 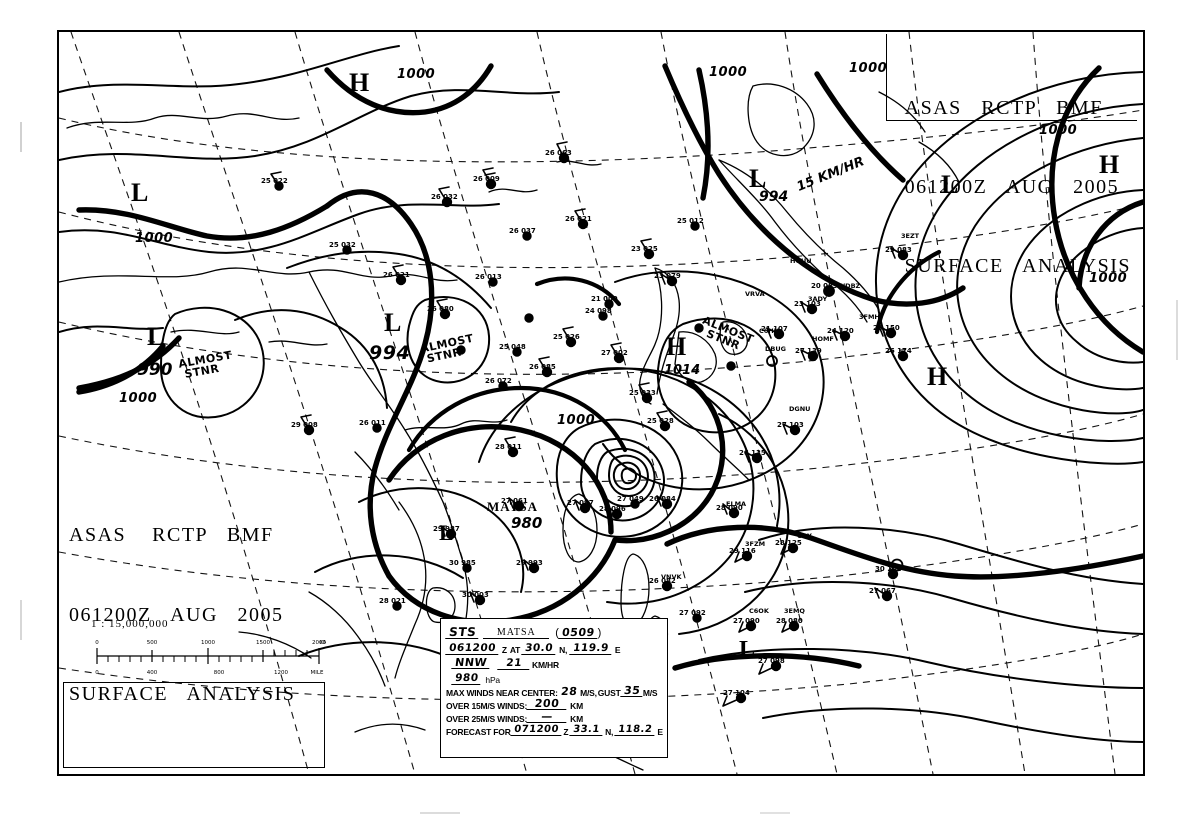 What do you see at coordinates (478, 731) in the screenshot?
I see `forecast-label: FORECAST FOR` at bounding box center [478, 731].